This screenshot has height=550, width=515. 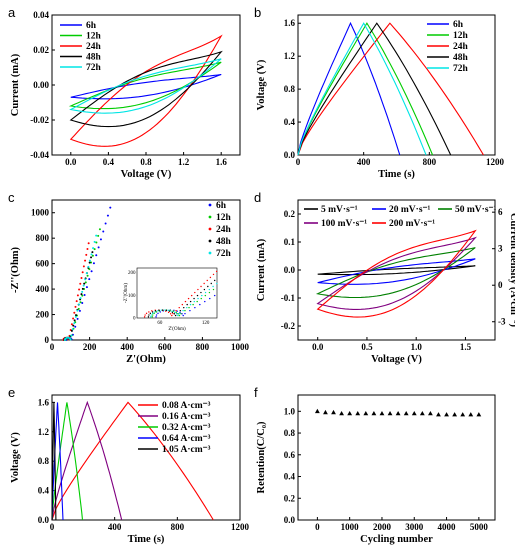 I want to click on x-tick-label: 400, so click(x=115, y=527).